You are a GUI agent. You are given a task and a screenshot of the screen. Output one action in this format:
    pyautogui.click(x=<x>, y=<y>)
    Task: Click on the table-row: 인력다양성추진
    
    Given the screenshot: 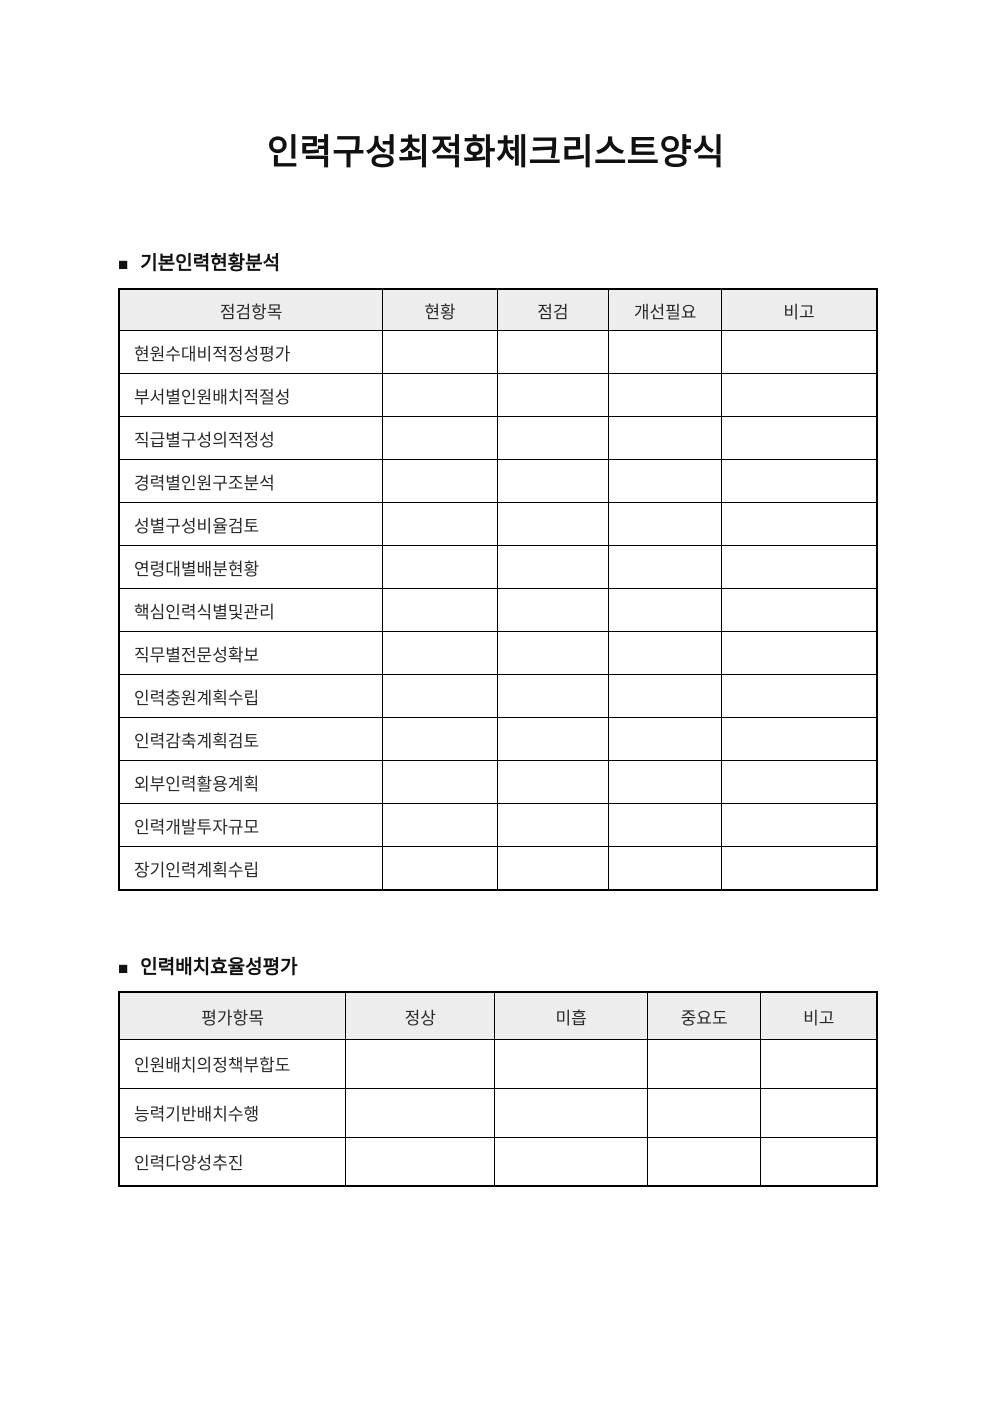 What is the action you would take?
    pyautogui.click(x=498, y=1161)
    